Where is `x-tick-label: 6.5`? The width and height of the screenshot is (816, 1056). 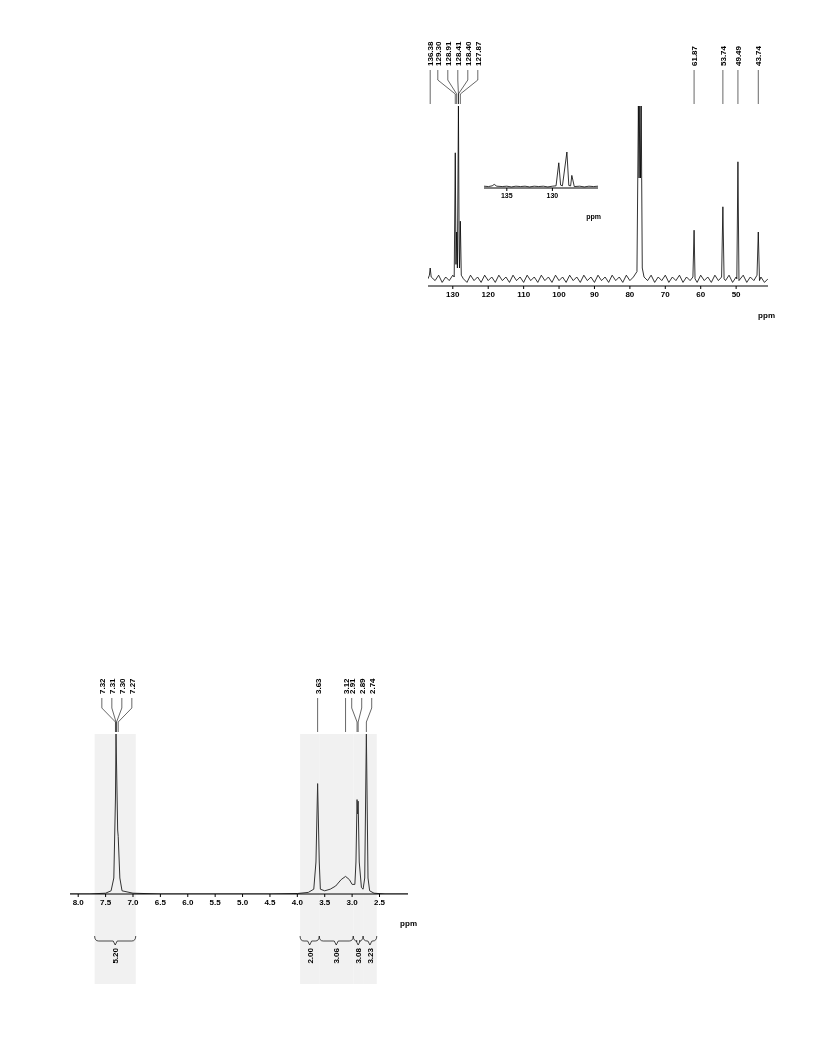 x-tick-label: 6.5 is located at coordinates (160, 902).